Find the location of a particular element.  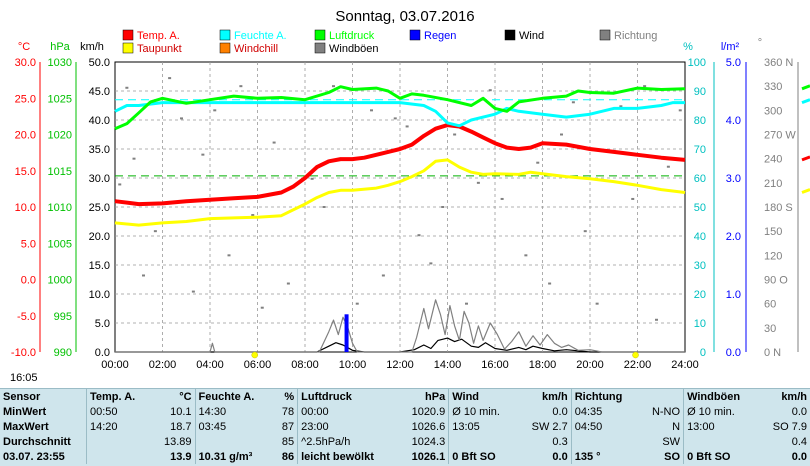

y-tick-label-rain: 0.0 is located at coordinates (733, 353).